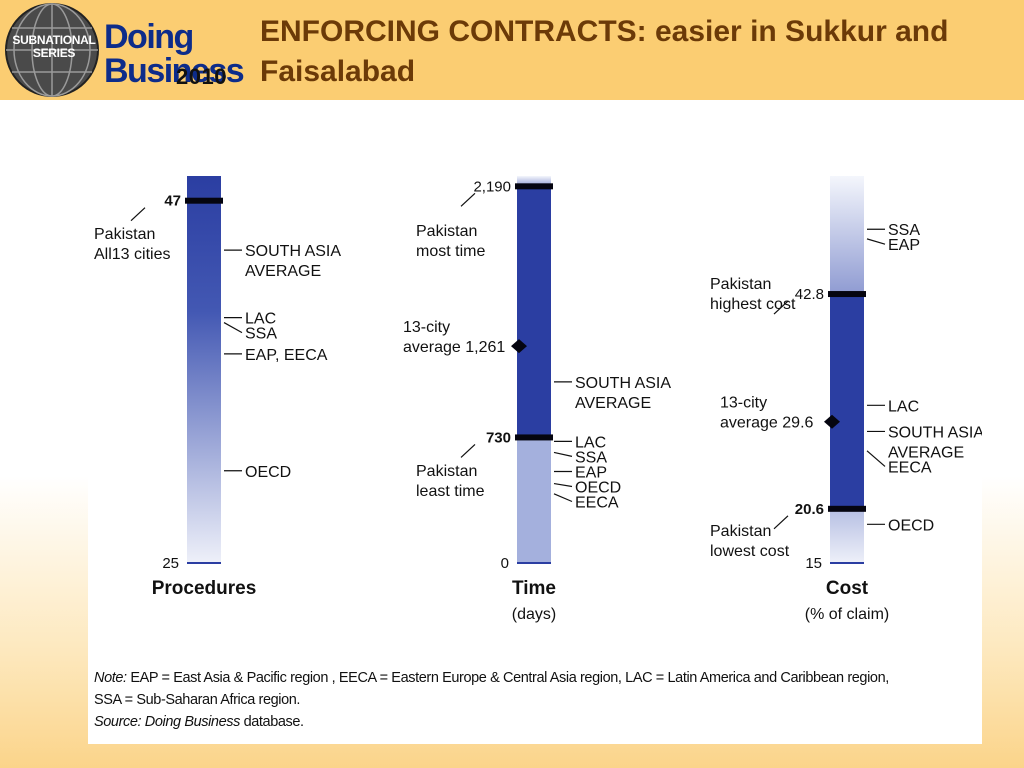  What do you see at coordinates (204, 588) in the screenshot?
I see `procedures-axis-title: Procedures` at bounding box center [204, 588].